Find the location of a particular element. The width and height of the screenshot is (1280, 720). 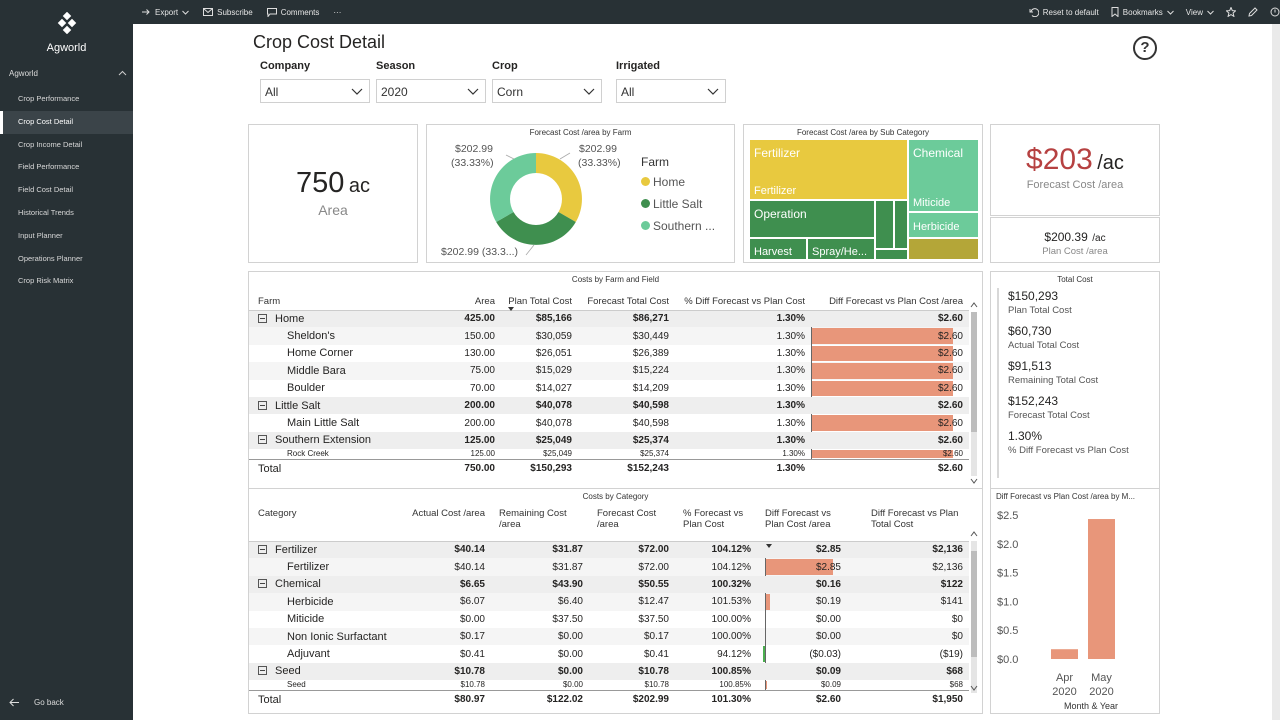

star-icon is located at coordinates (1231, 12).